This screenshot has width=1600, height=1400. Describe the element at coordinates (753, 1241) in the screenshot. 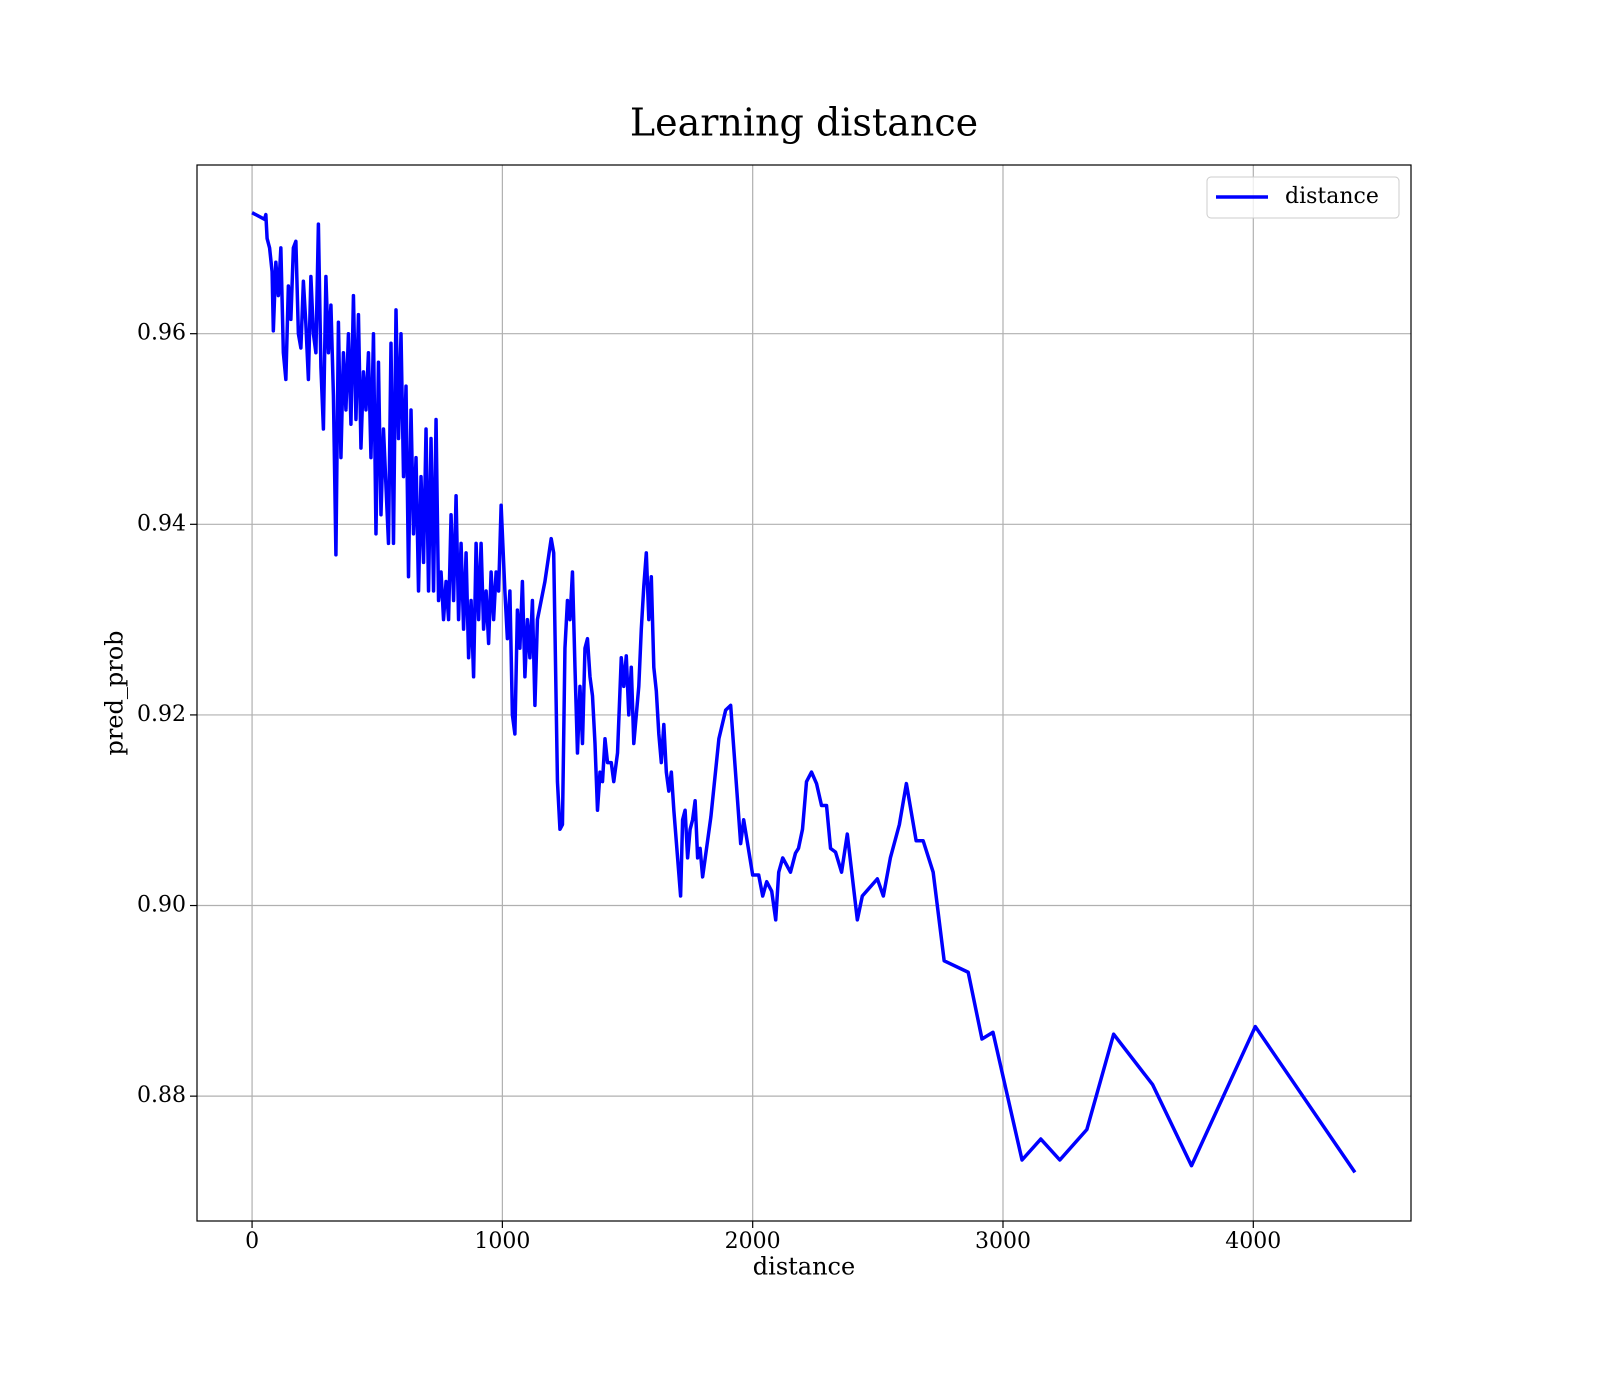

I see `x-tick-label: 2000` at that location.